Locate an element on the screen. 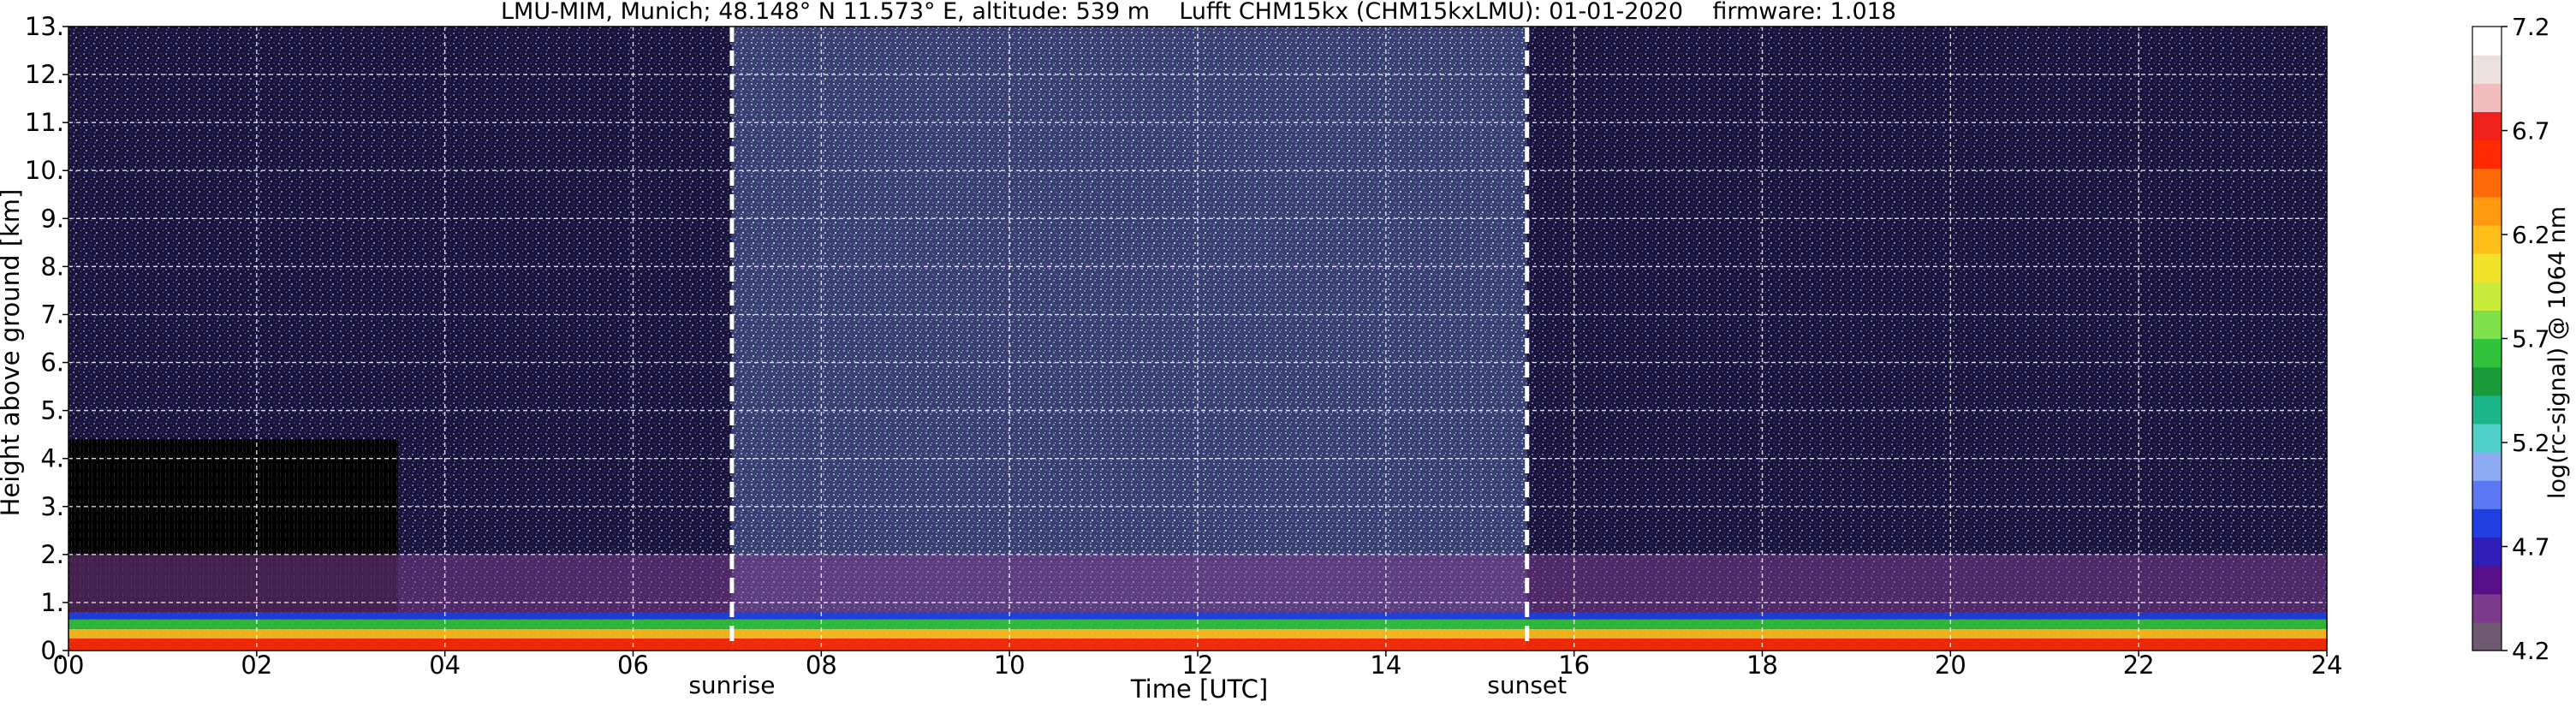  y-tick-label: 3. is located at coordinates (52, 506).